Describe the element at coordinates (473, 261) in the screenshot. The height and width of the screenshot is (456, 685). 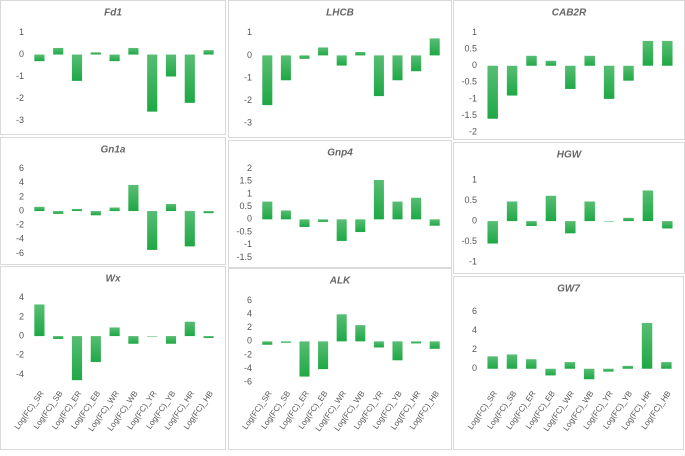
I see `y-tick-label: -1` at that location.